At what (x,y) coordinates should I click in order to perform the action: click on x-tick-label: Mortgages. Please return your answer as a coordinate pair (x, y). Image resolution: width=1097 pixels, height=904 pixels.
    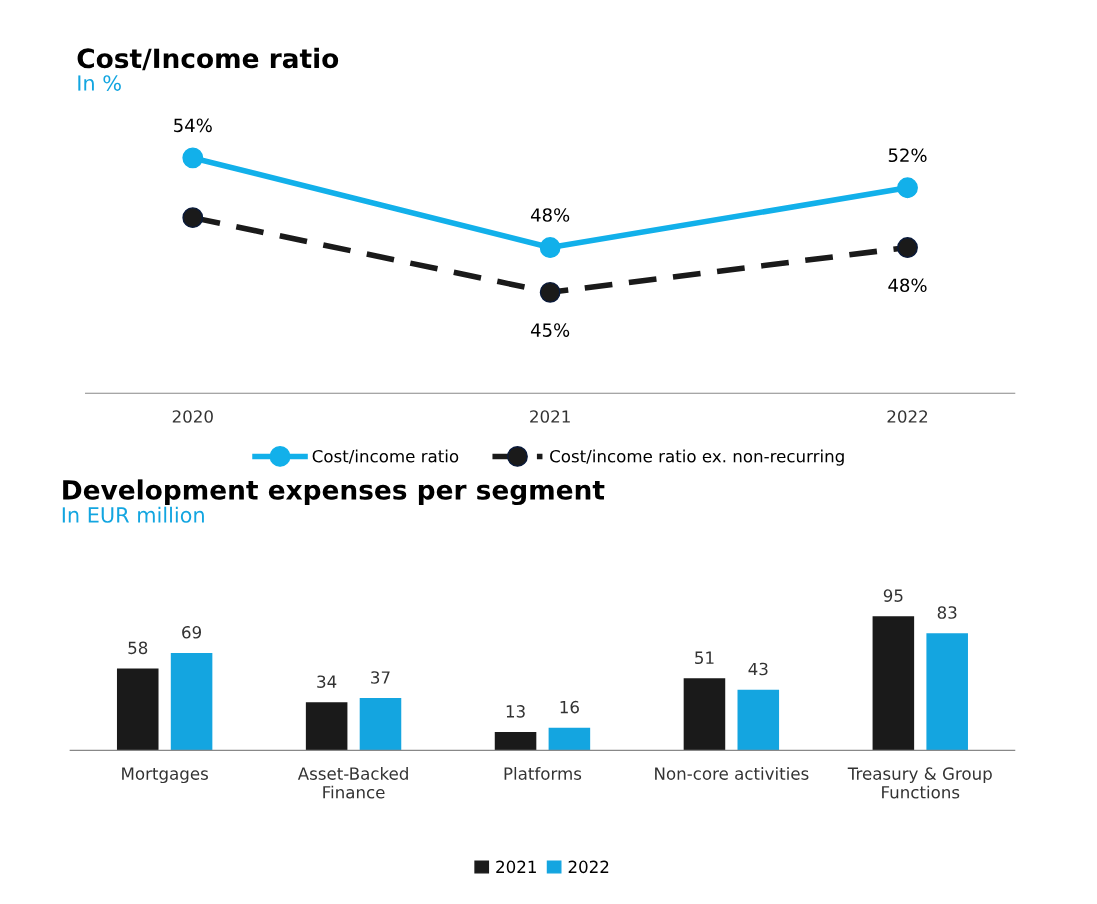
    Looking at the image, I should click on (165, 775).